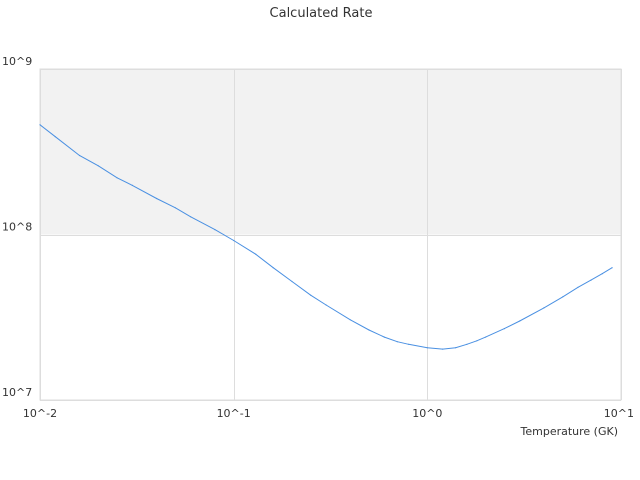 Image resolution: width=640 pixels, height=480 pixels. I want to click on chart-title: Calculated Rate, so click(321, 13).